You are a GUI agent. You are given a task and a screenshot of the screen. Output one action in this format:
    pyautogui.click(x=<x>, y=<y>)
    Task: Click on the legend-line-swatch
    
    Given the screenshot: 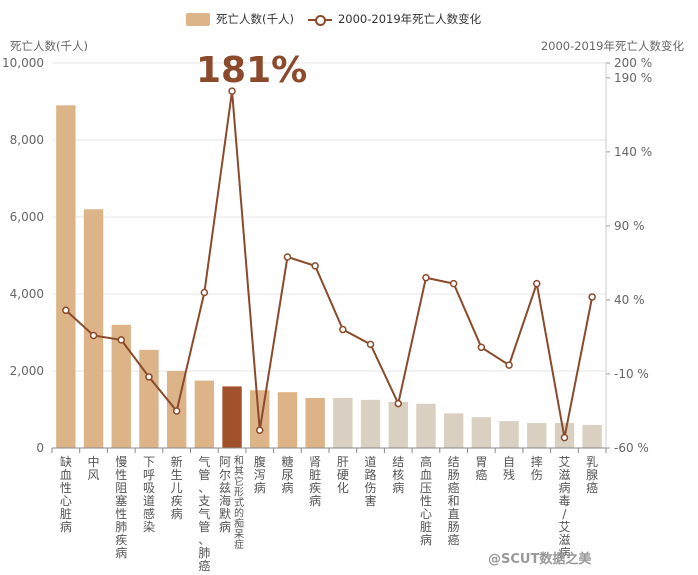 What is the action you would take?
    pyautogui.click(x=319, y=19)
    